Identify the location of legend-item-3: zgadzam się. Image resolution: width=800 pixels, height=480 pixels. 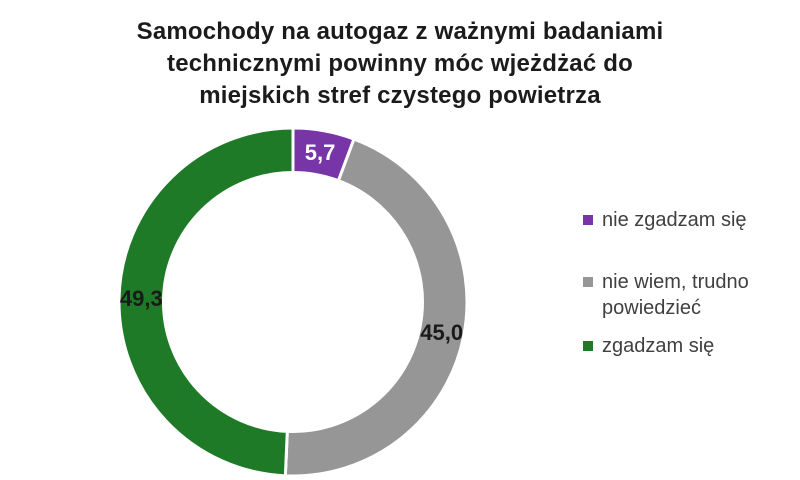
(685, 346).